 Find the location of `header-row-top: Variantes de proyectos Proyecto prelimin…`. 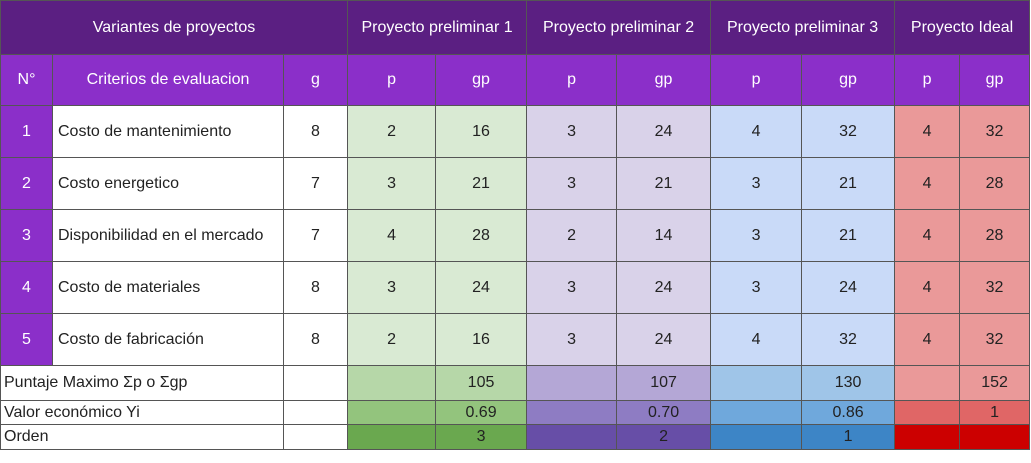

header-row-top: Variantes de proyectos Proyecto prelimin… is located at coordinates (515, 27).